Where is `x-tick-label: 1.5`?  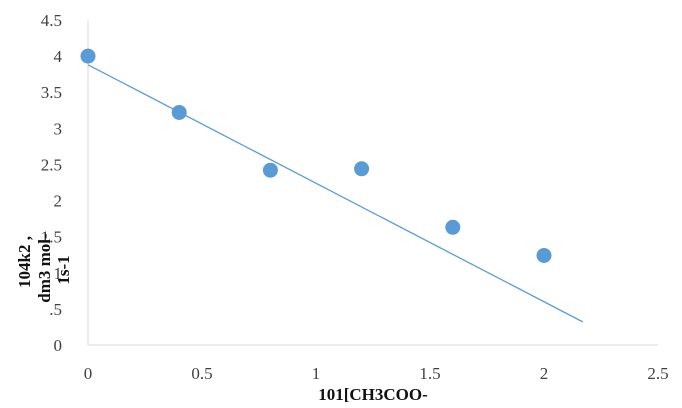 x-tick-label: 1.5 is located at coordinates (429, 373).